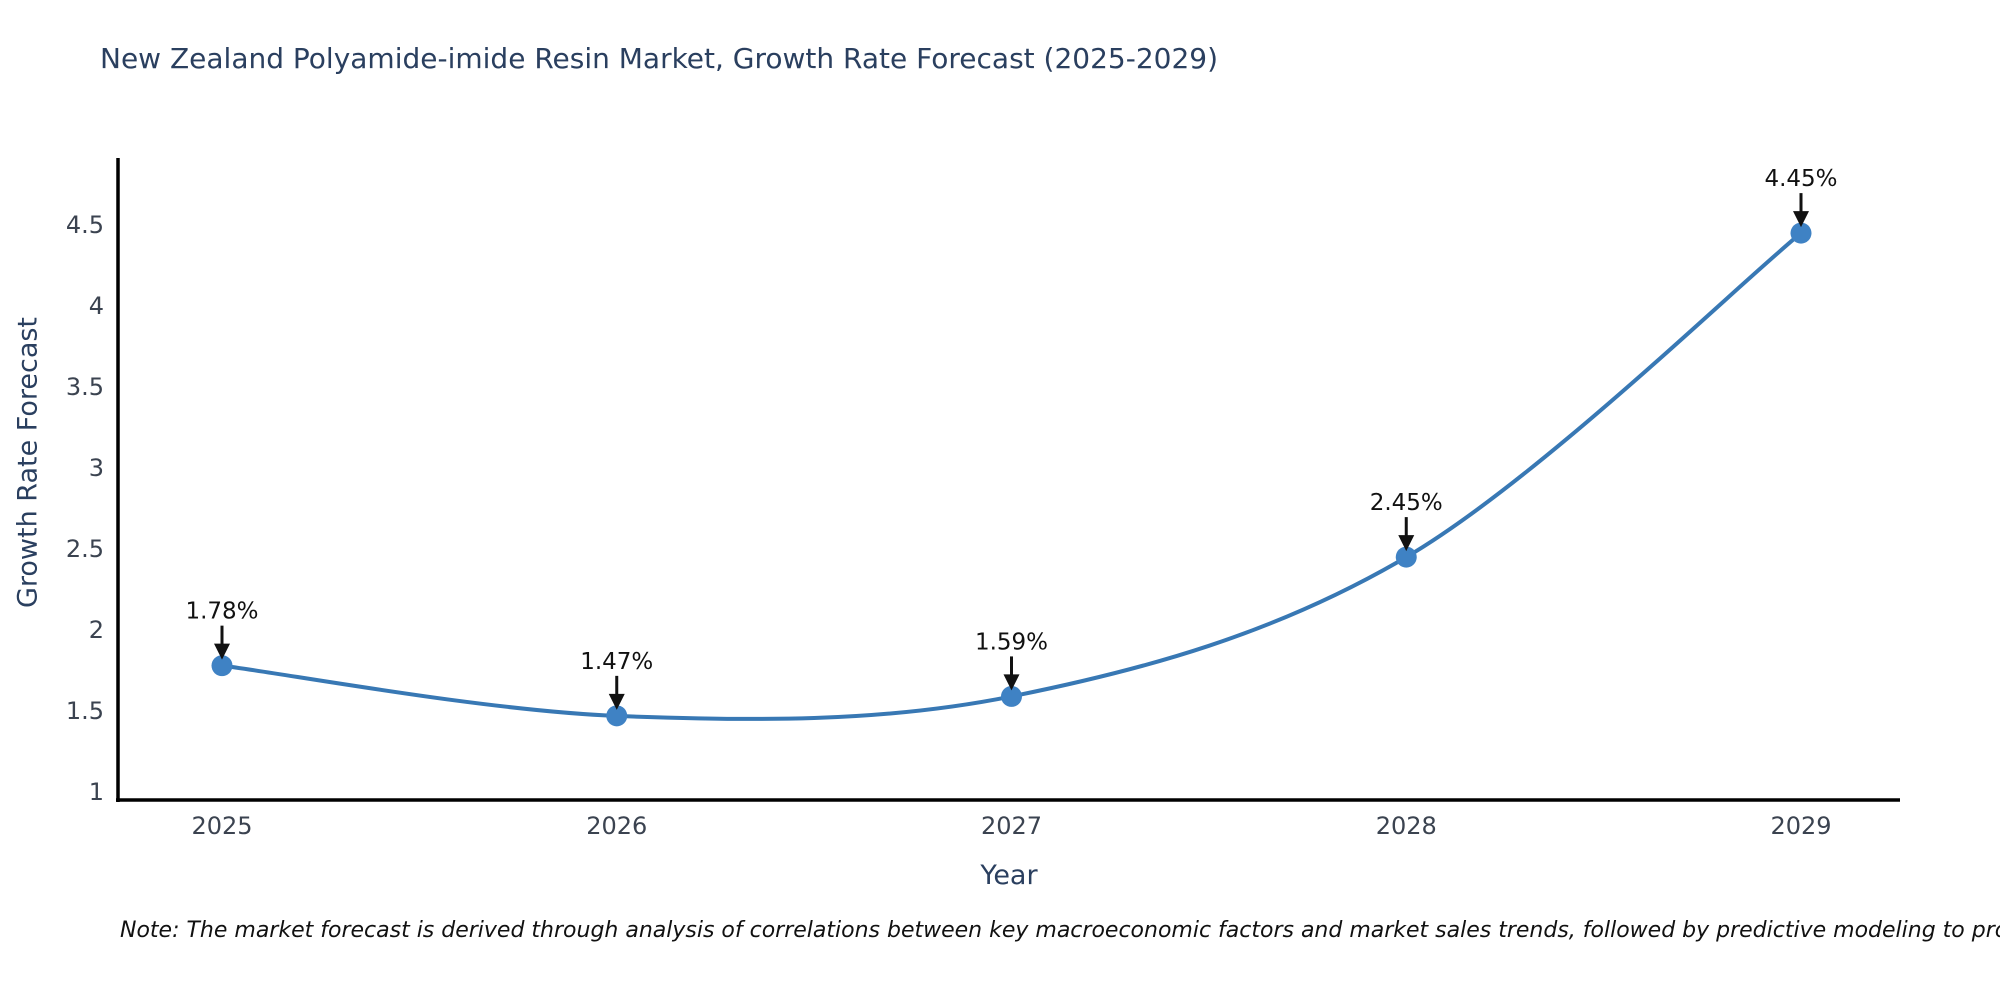 The width and height of the screenshot is (2000, 1000). Describe the element at coordinates (85, 711) in the screenshot. I see `y-tick-label: 1.5` at that location.